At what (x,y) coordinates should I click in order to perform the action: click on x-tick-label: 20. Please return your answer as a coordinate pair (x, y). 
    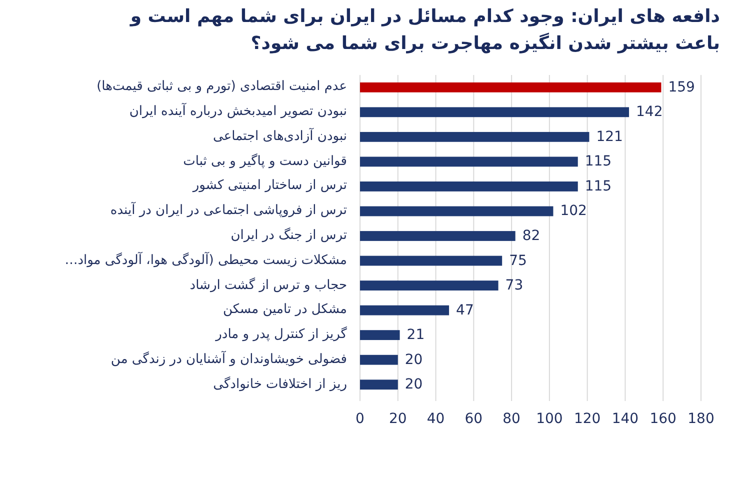
    Looking at the image, I should click on (397, 419).